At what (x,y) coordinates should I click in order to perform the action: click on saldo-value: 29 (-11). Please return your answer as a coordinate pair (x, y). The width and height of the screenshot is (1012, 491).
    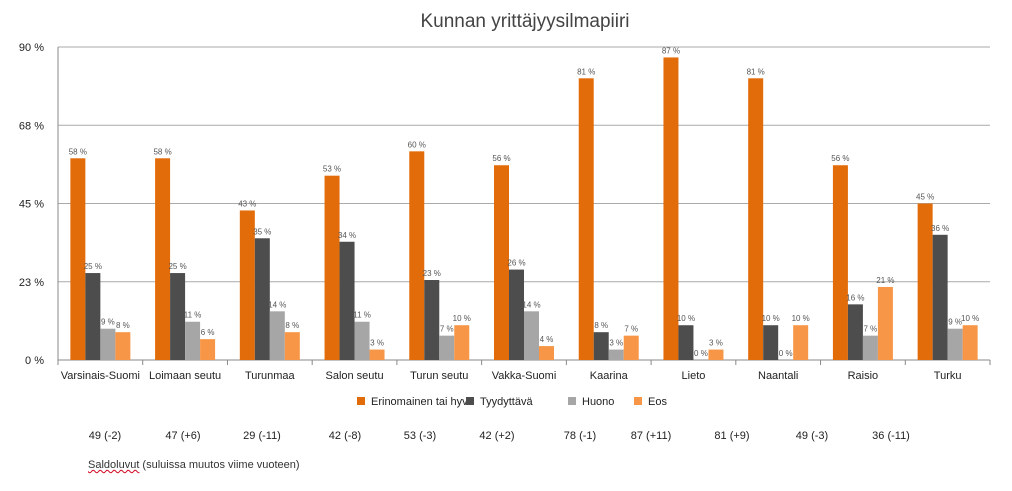
    Looking at the image, I should click on (262, 436).